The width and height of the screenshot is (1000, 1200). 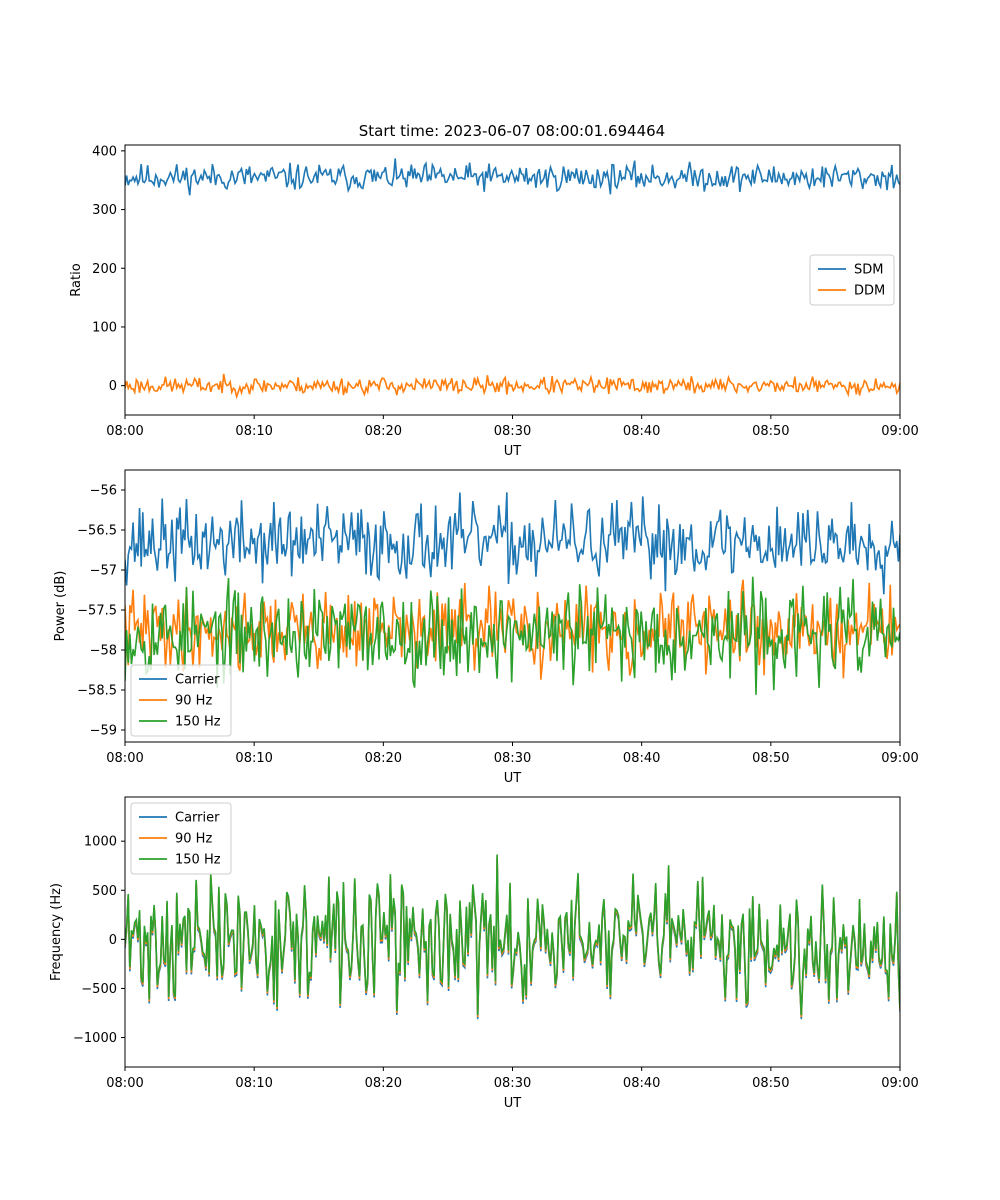 What do you see at coordinates (99, 989) in the screenshot?
I see `y-tick-label: −500` at bounding box center [99, 989].